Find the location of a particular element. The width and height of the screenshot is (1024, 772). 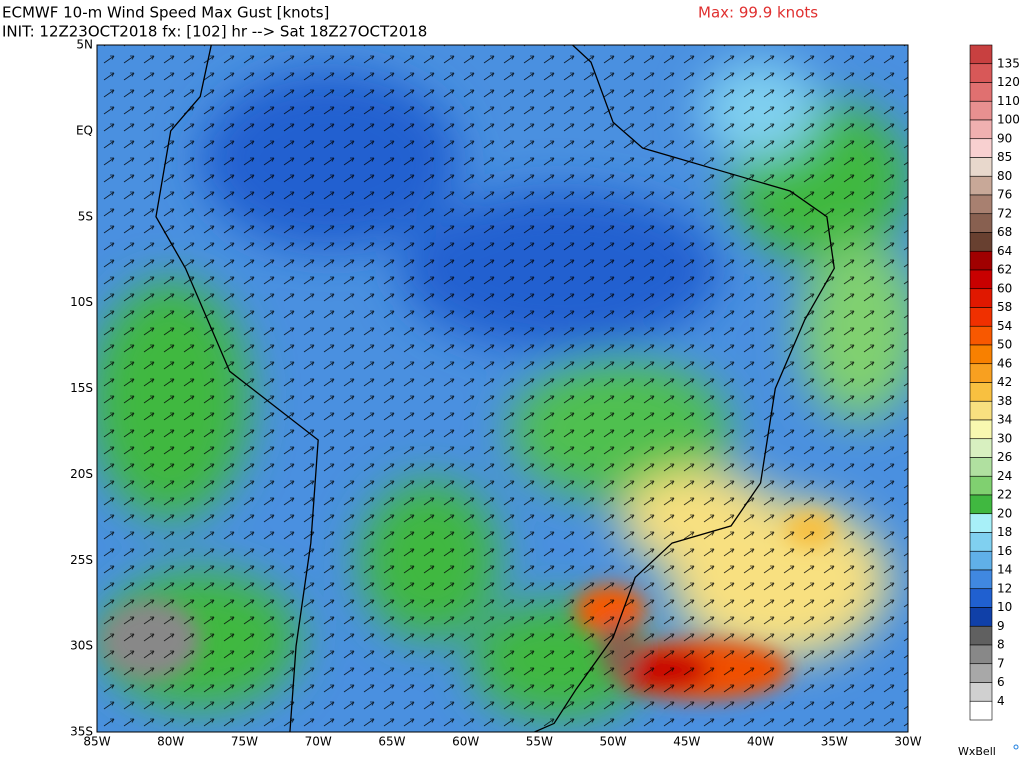

colorbar-label: 85 is located at coordinates (1004, 157).